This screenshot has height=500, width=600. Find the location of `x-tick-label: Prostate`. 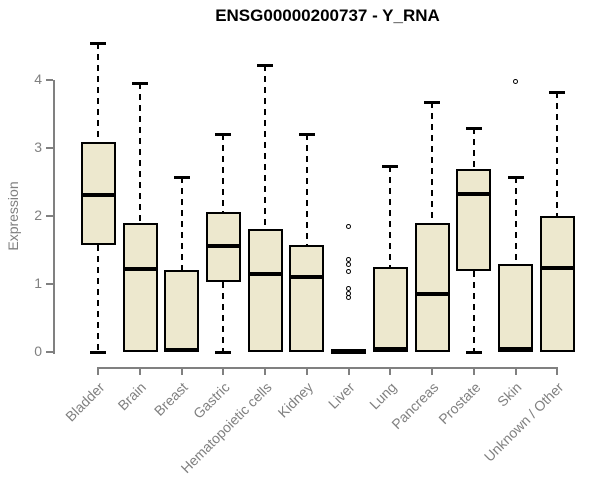

x-tick-label: Prostate is located at coordinates (459, 403).